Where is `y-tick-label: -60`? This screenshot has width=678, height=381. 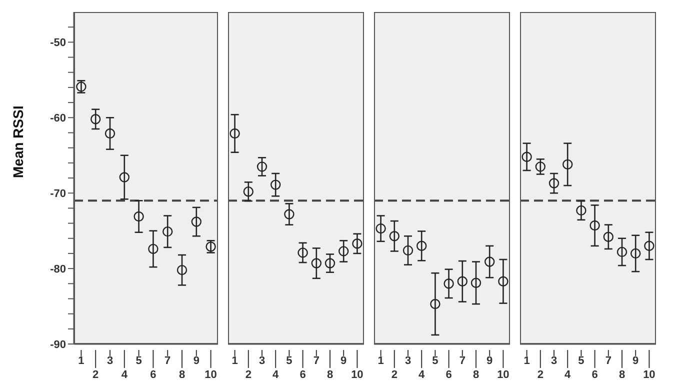
y-tick-label: -60 is located at coordinates (58, 118).